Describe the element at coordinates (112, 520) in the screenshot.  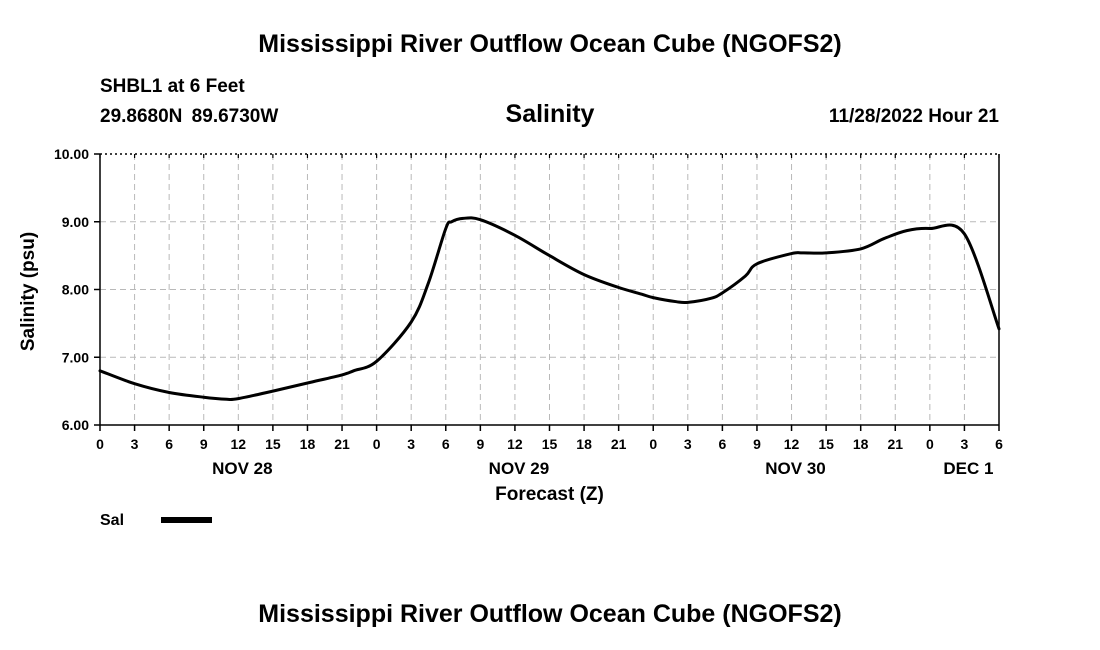
I see `legend-label: Sal` at that location.